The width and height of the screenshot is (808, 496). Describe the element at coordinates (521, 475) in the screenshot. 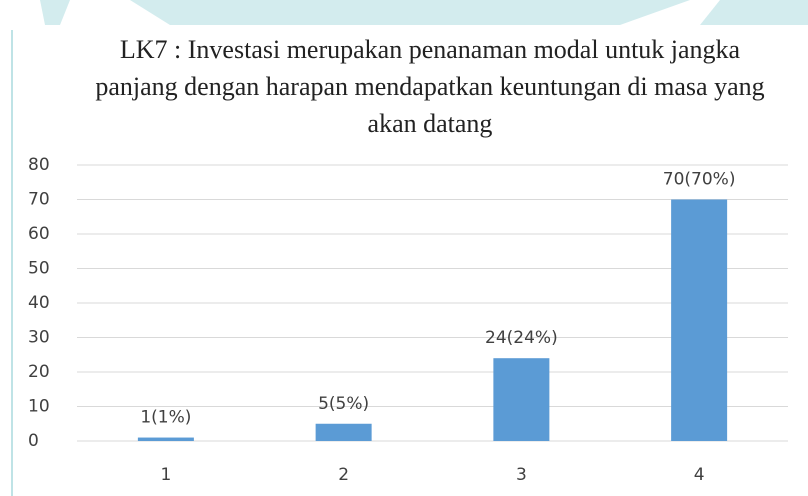

I see `x-tick-label: 3` at that location.